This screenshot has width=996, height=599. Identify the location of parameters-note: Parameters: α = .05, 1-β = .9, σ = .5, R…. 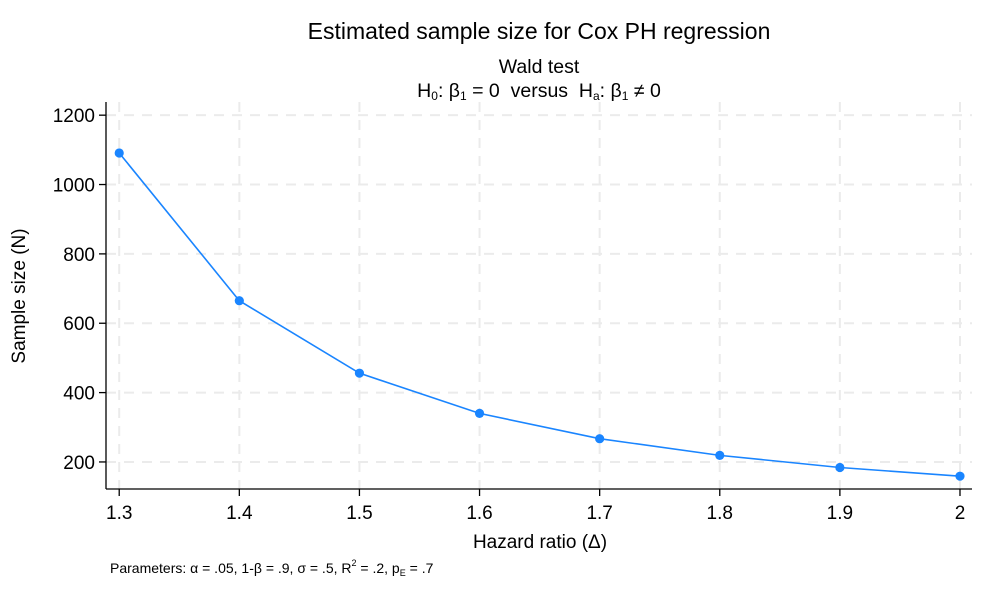
(272, 568).